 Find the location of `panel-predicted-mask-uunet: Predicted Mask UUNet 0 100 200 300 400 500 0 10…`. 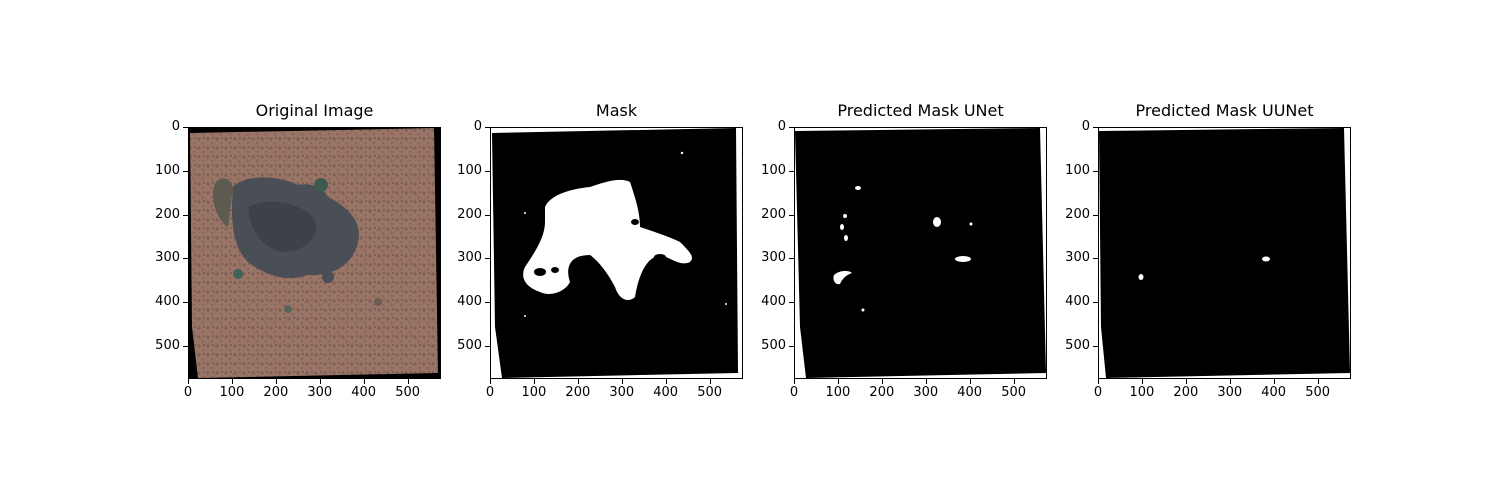

panel-predicted-mask-uunet: Predicted Mask UUNet 0 100 200 300 400 500 0 10… is located at coordinates (1180, 255).